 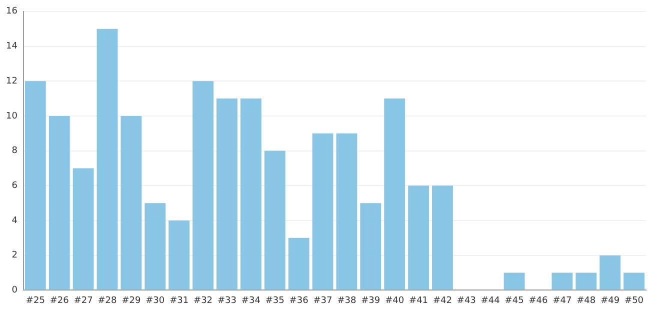 I want to click on y-tick-label: 10, so click(x=12, y=116).